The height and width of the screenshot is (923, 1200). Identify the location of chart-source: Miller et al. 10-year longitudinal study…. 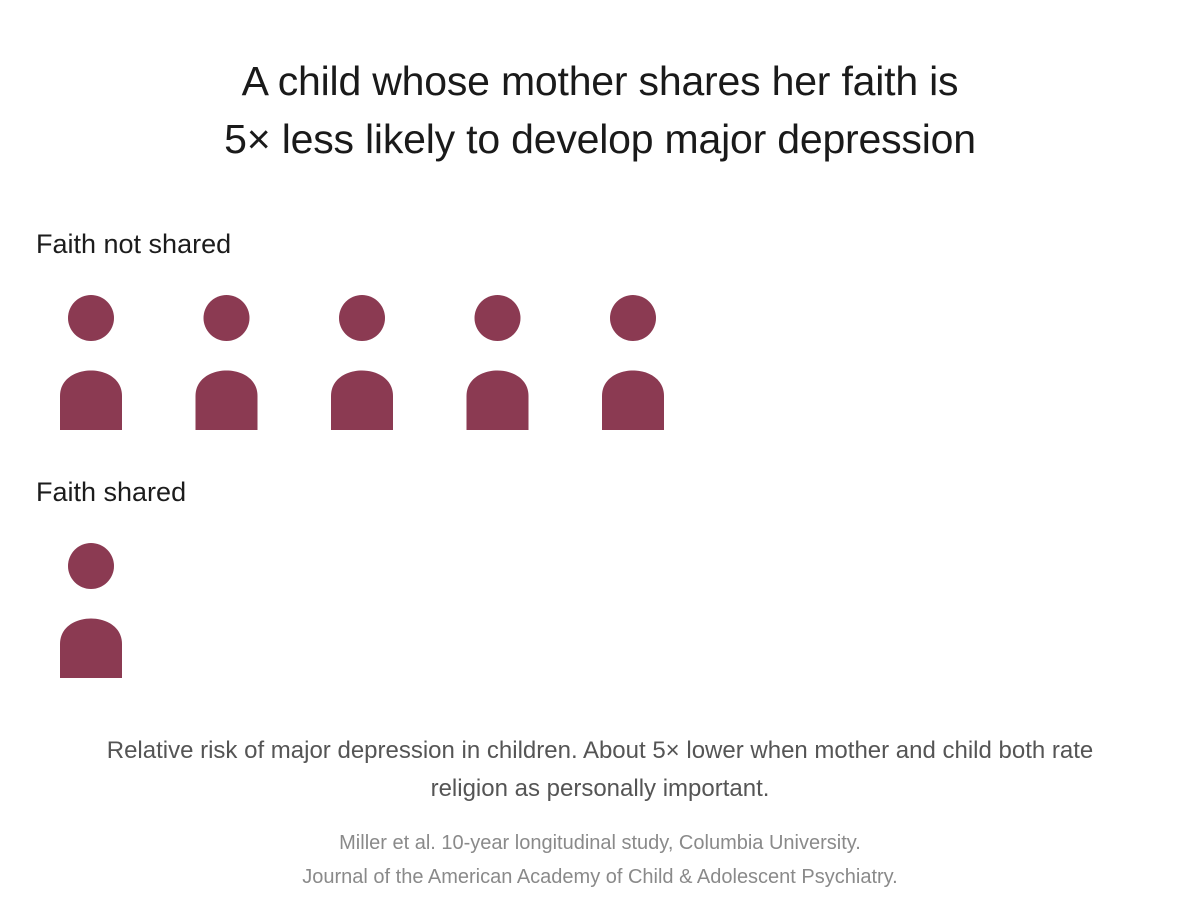
(600, 860).